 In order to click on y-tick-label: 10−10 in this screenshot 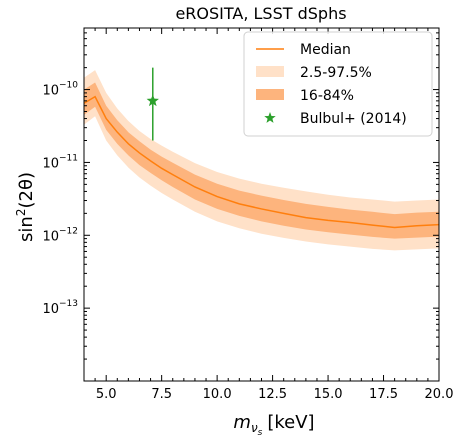, I will do `click(60, 90)`.